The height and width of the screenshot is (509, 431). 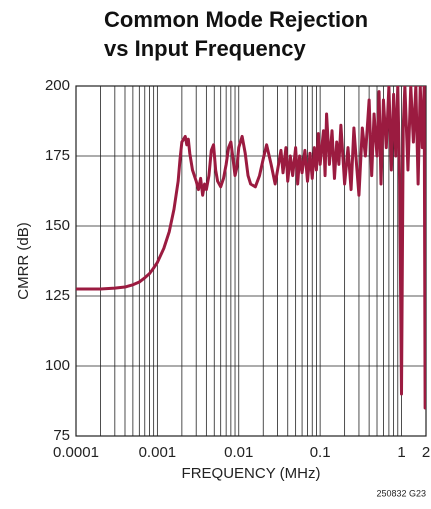 I want to click on chart-subtitle: vs Input Frequency, so click(x=205, y=48).